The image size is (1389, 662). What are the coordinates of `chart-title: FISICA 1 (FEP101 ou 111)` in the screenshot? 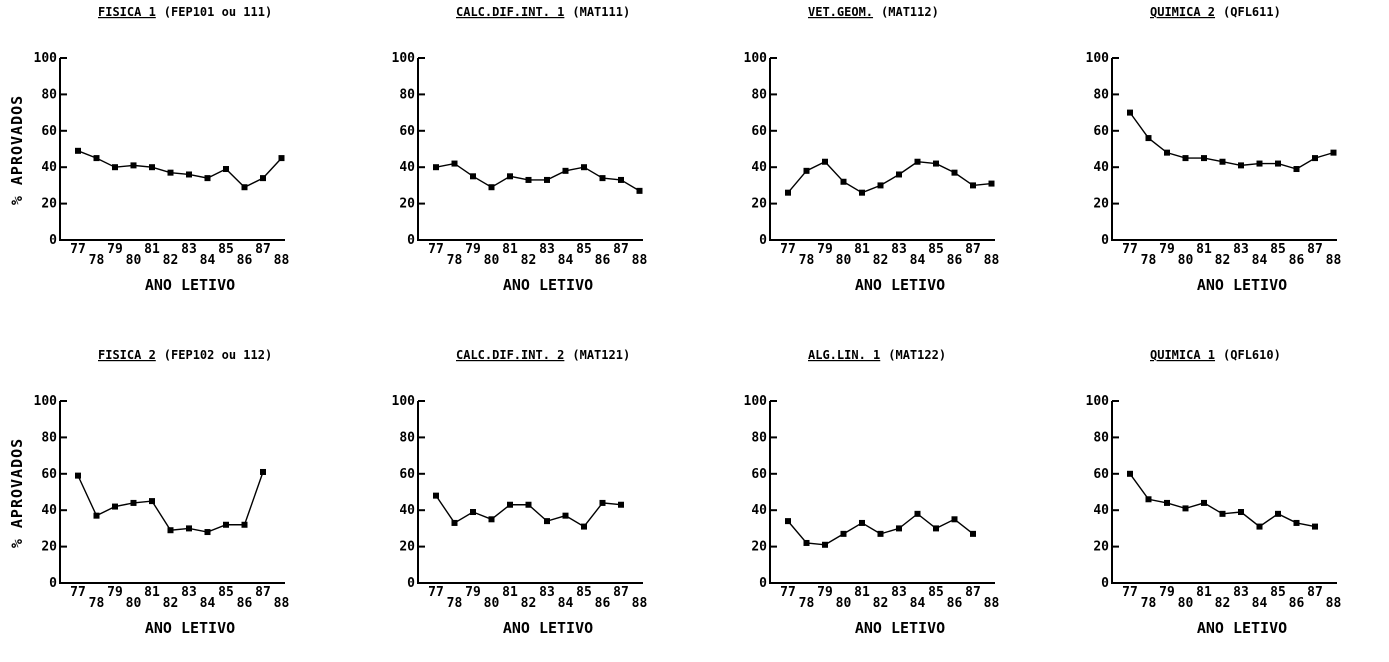 It's located at (185, 12).